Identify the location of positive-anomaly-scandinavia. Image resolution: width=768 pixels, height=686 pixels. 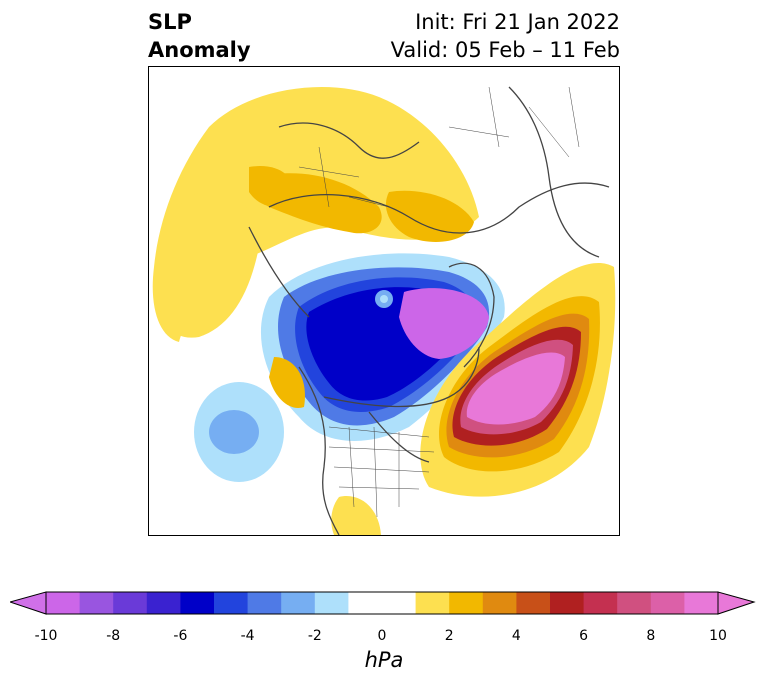
(429, 216).